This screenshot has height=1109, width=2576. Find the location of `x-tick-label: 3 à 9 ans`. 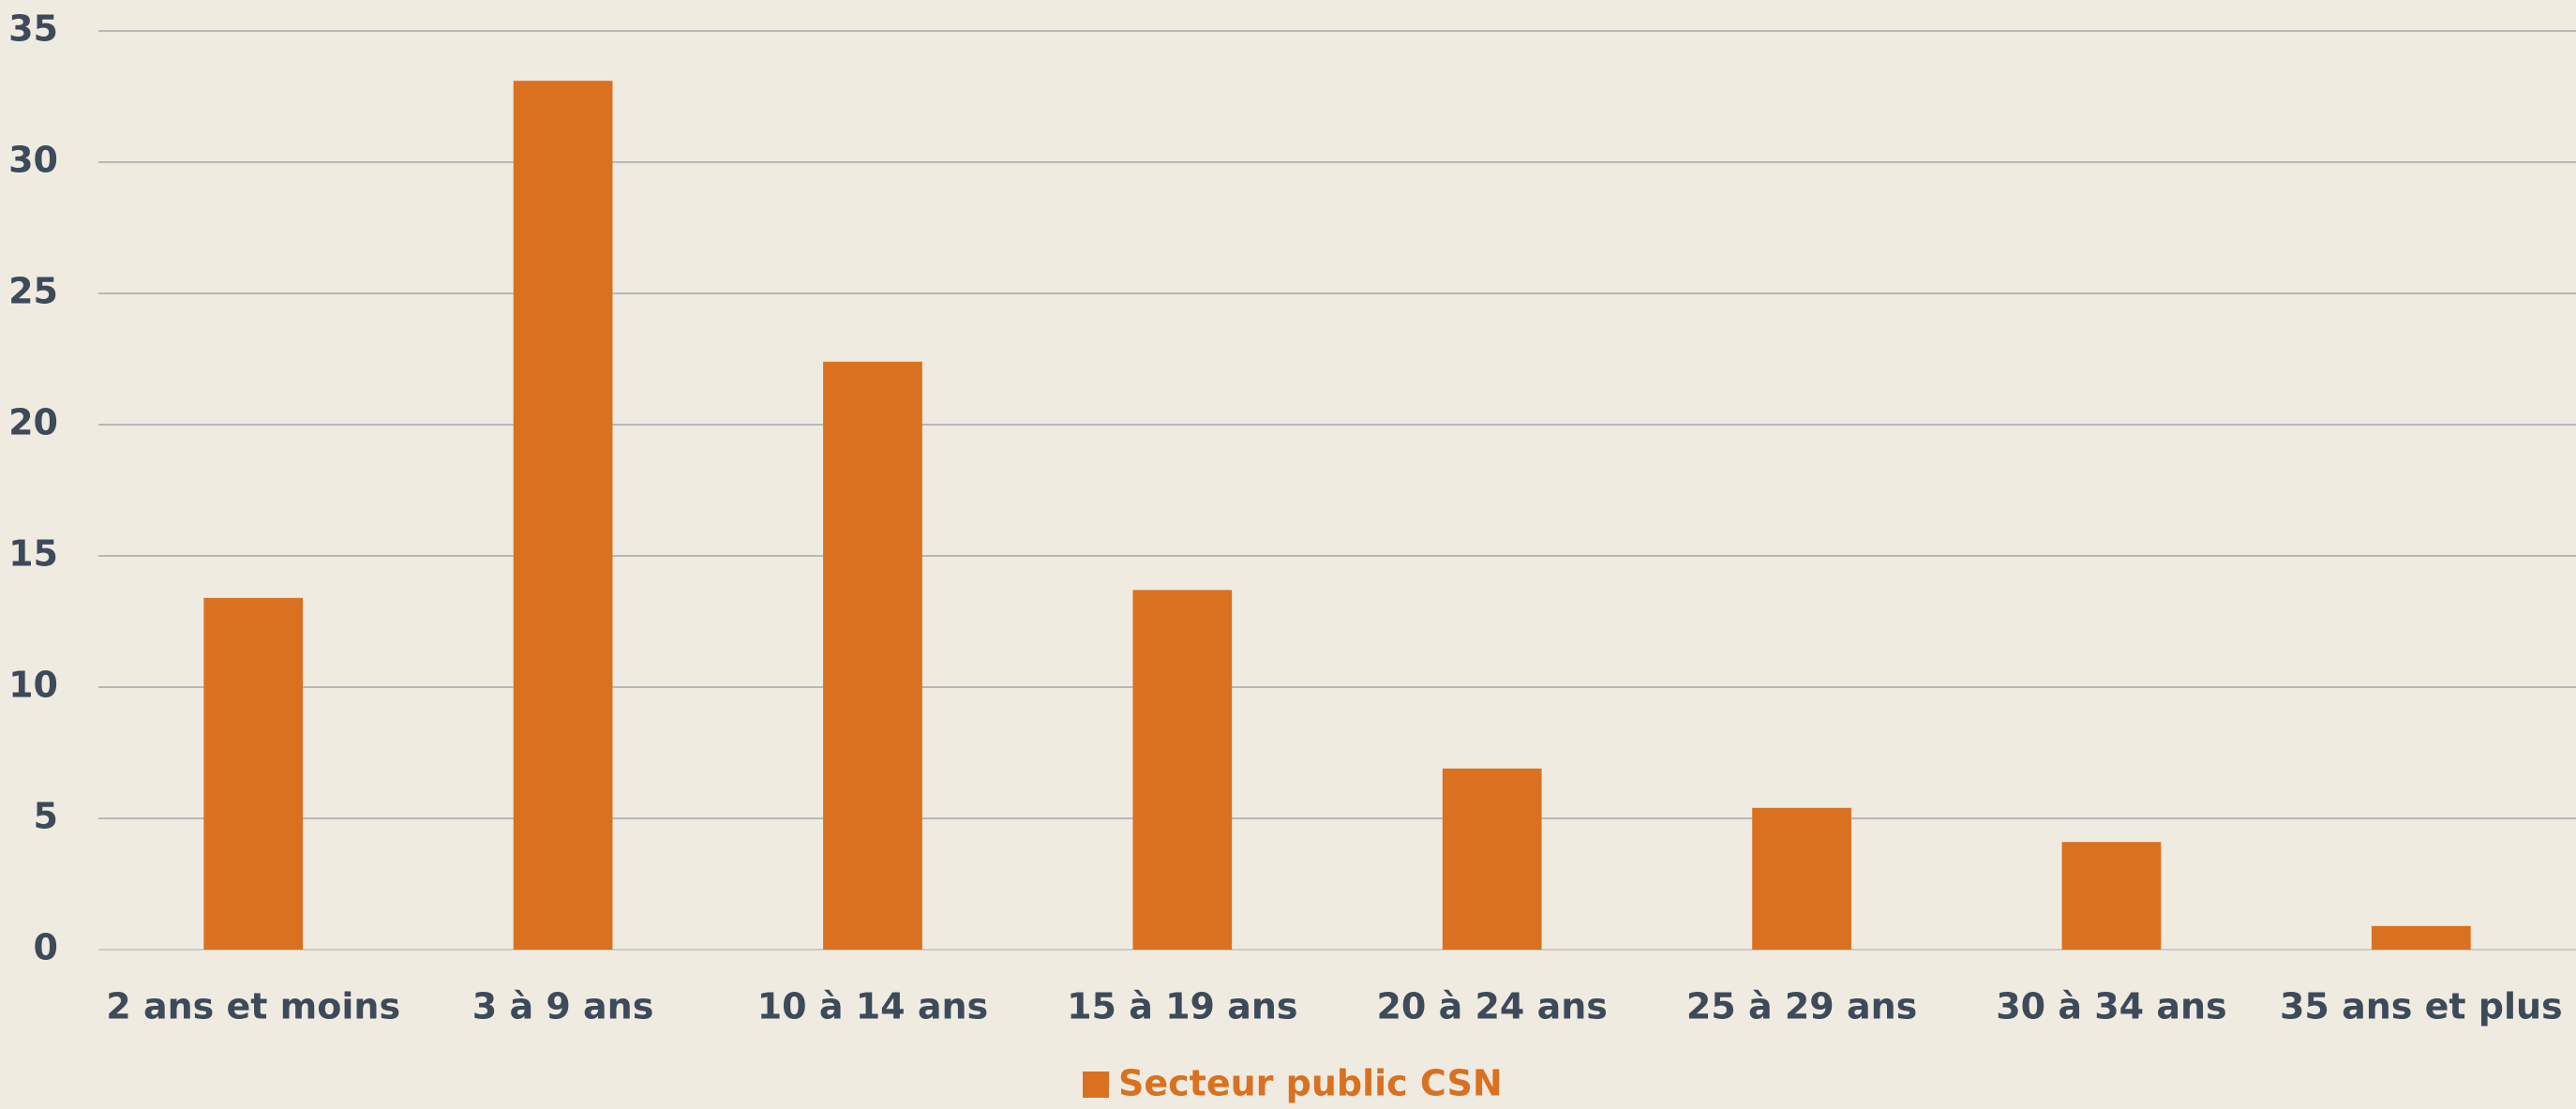

x-tick-label: 3 à 9 ans is located at coordinates (563, 1006).